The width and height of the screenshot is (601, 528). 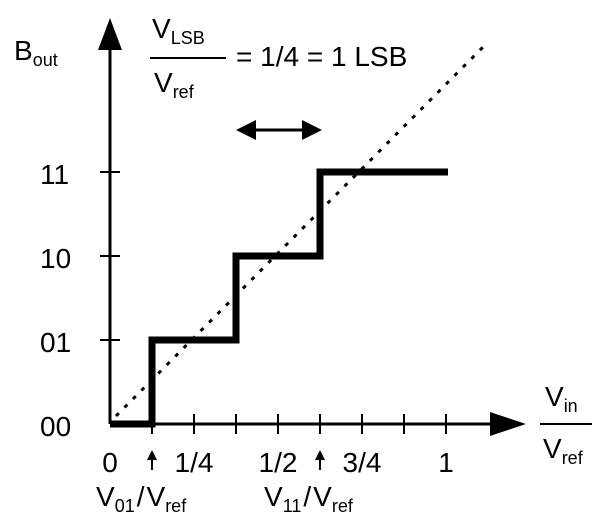 What do you see at coordinates (178, 30) in the screenshot?
I see `header-numerator: VLSB` at bounding box center [178, 30].